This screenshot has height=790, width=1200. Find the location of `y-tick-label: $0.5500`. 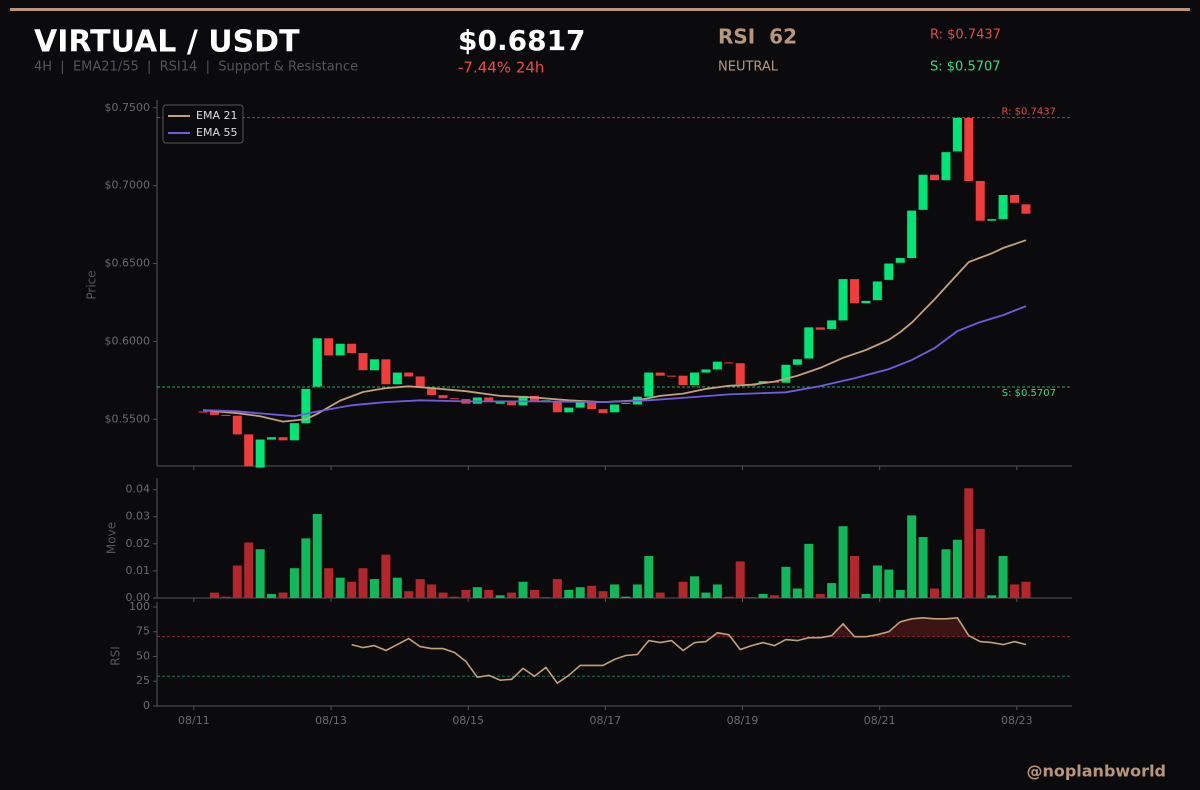

y-tick-label: $0.5500 is located at coordinates (128, 418).